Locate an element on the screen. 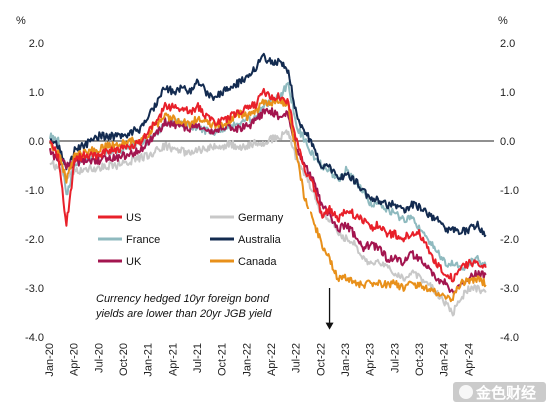 The height and width of the screenshot is (403, 548). x-tick-label: Apr-22 is located at coordinates (272, 359).